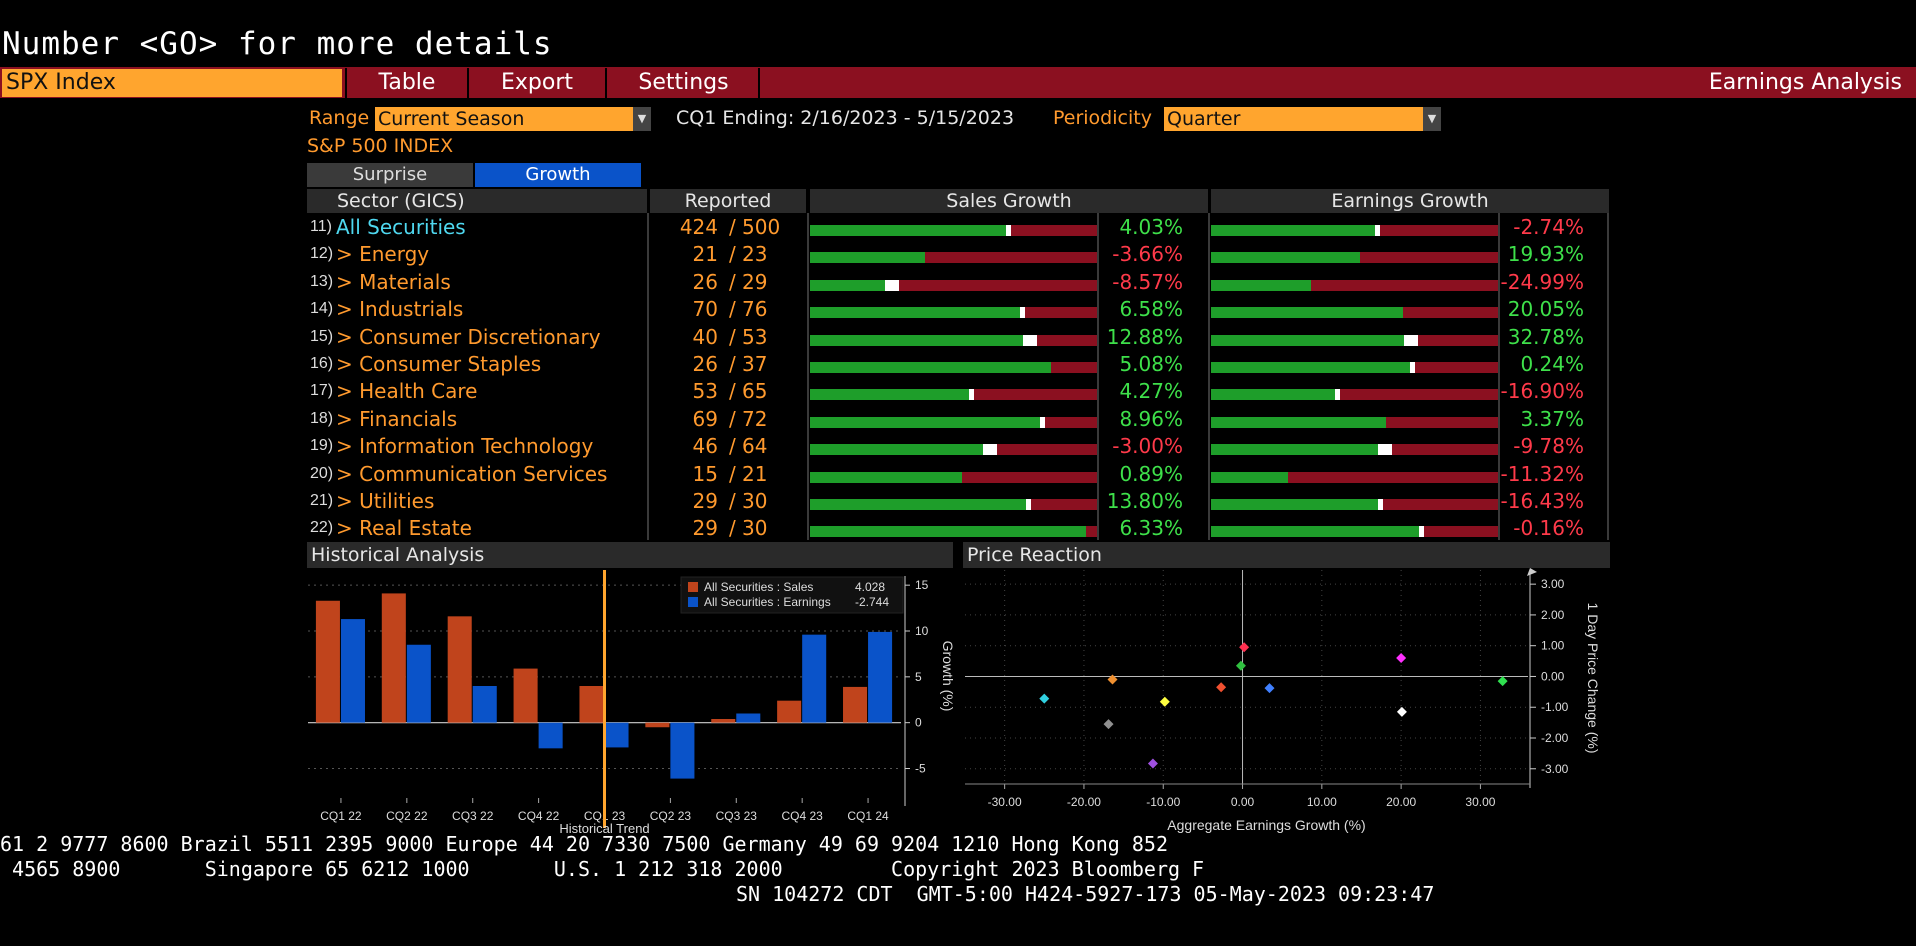 The image size is (1916, 946). What do you see at coordinates (407, 816) in the screenshot?
I see `x-tick-label: CQ2 22` at bounding box center [407, 816].